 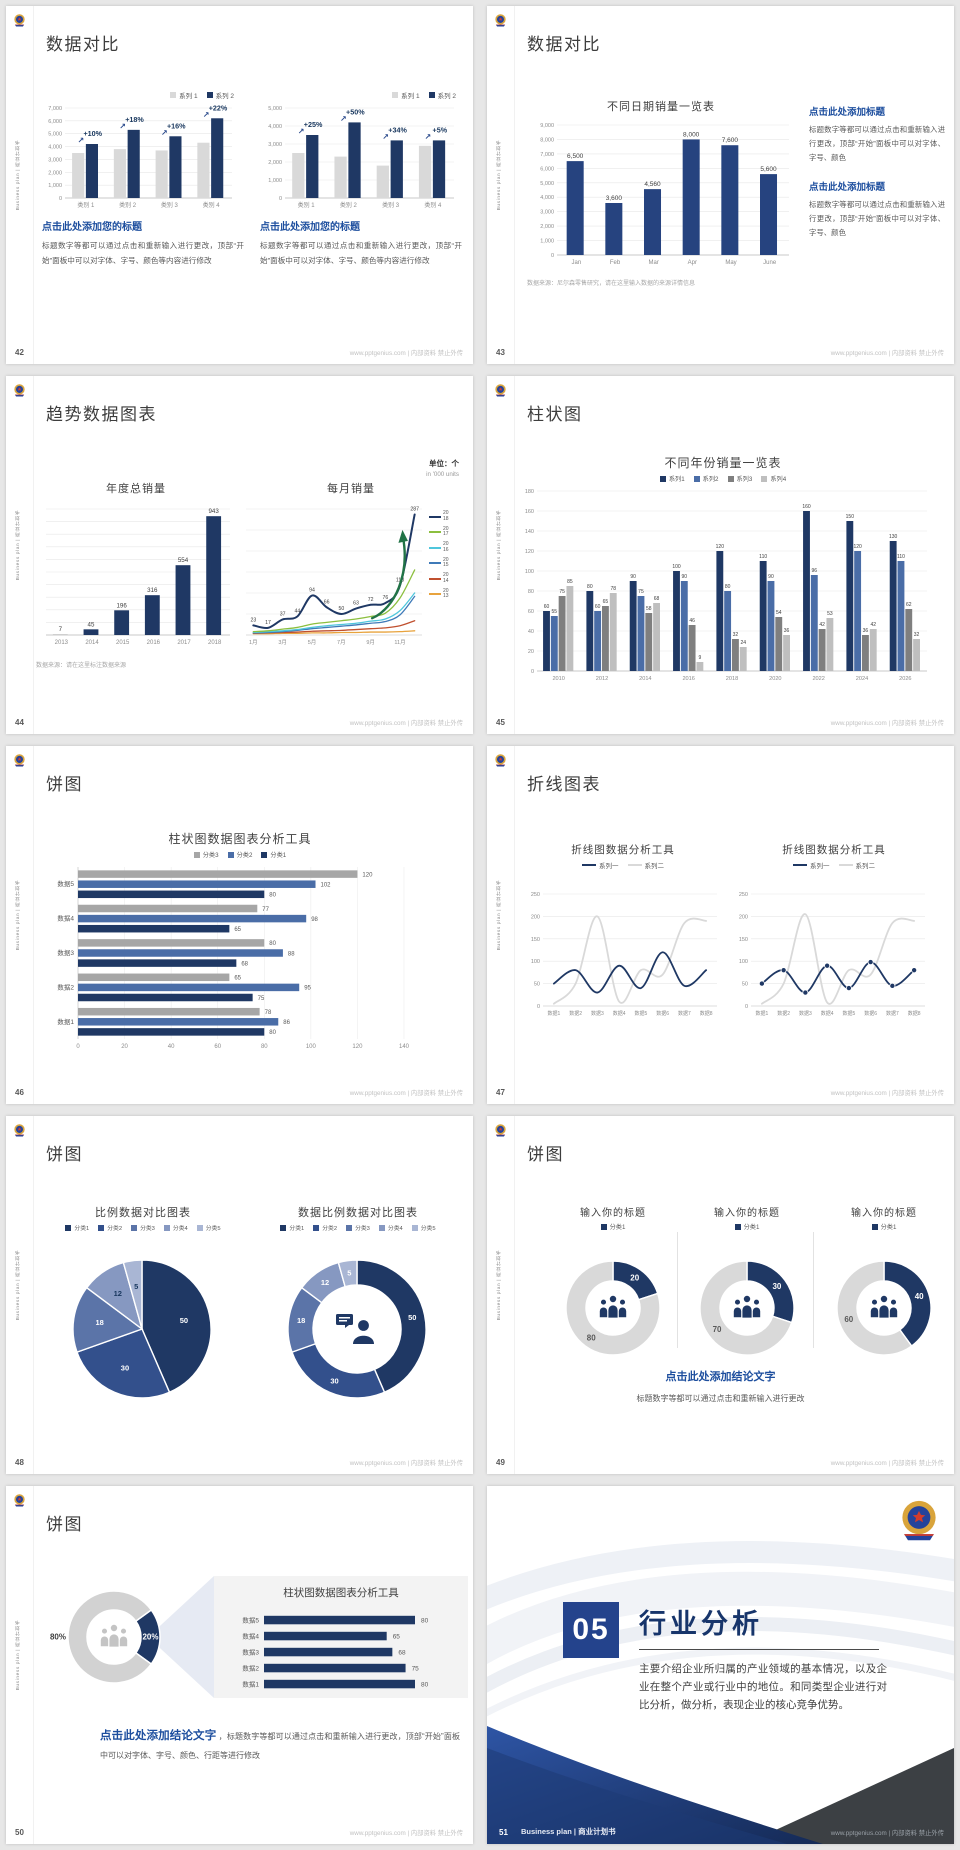 What do you see at coordinates (652, 184) in the screenshot?
I see `svg-text: 4,560` at bounding box center [652, 184].